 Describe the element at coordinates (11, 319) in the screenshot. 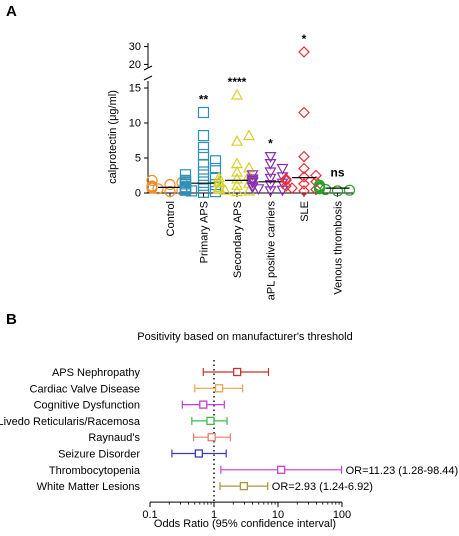

I see `panel-b-label: B` at that location.